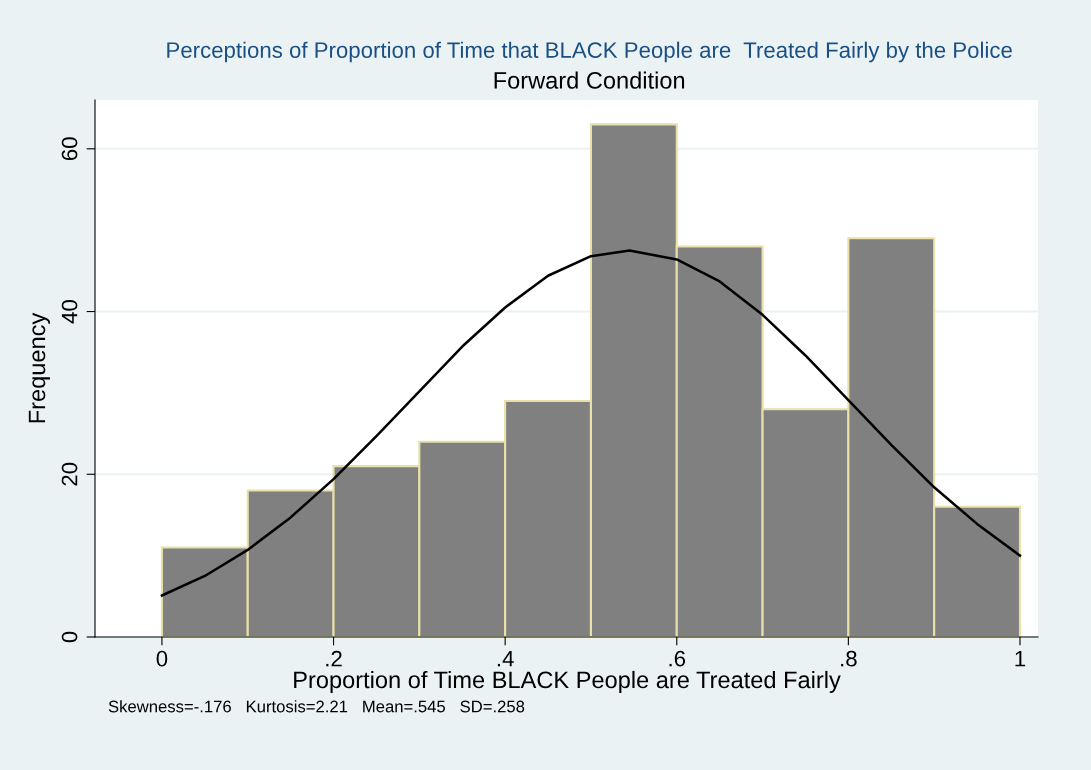 This screenshot has height=770, width=1091. I want to click on y-tick-label: 20, so click(69, 474).